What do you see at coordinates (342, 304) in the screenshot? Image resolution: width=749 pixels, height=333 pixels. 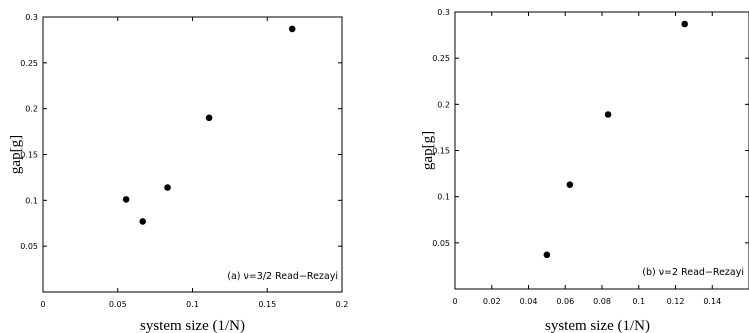 I see `x-tick-label: 0.2` at bounding box center [342, 304].